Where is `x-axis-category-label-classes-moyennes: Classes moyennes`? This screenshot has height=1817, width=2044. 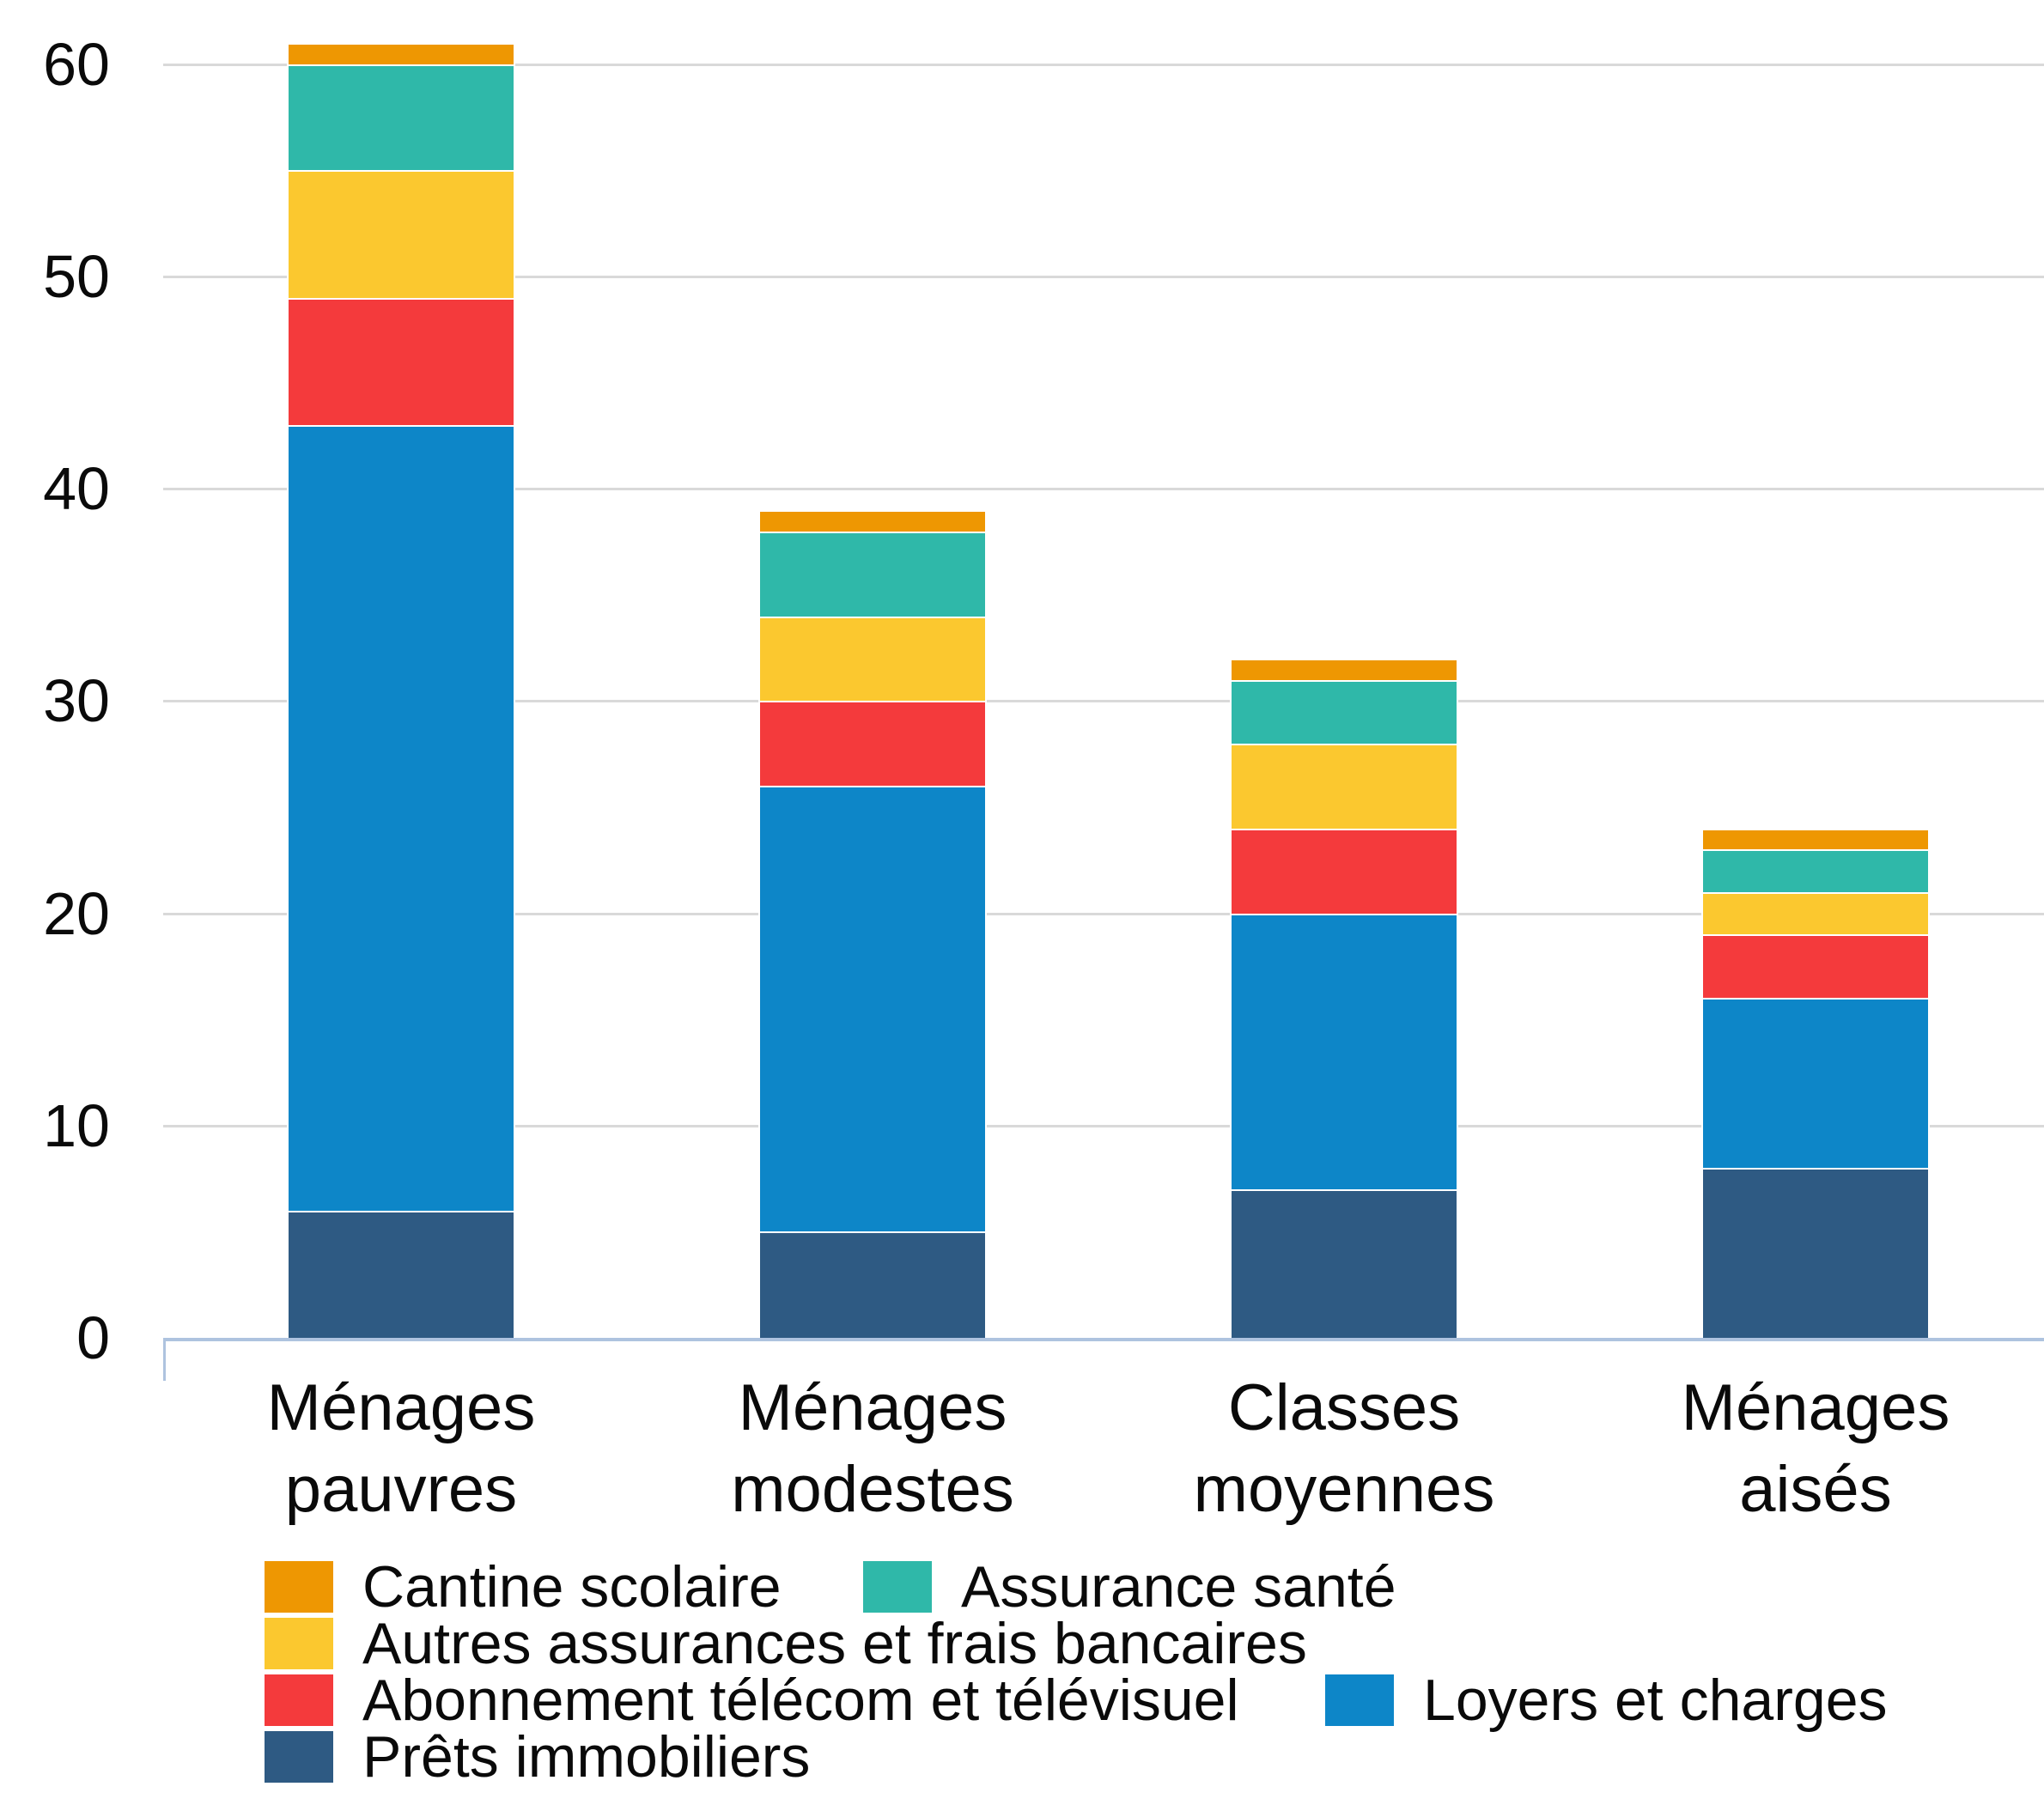
x-axis-category-label-classes-moyennes: Classes moyennes is located at coordinates (1344, 1448).